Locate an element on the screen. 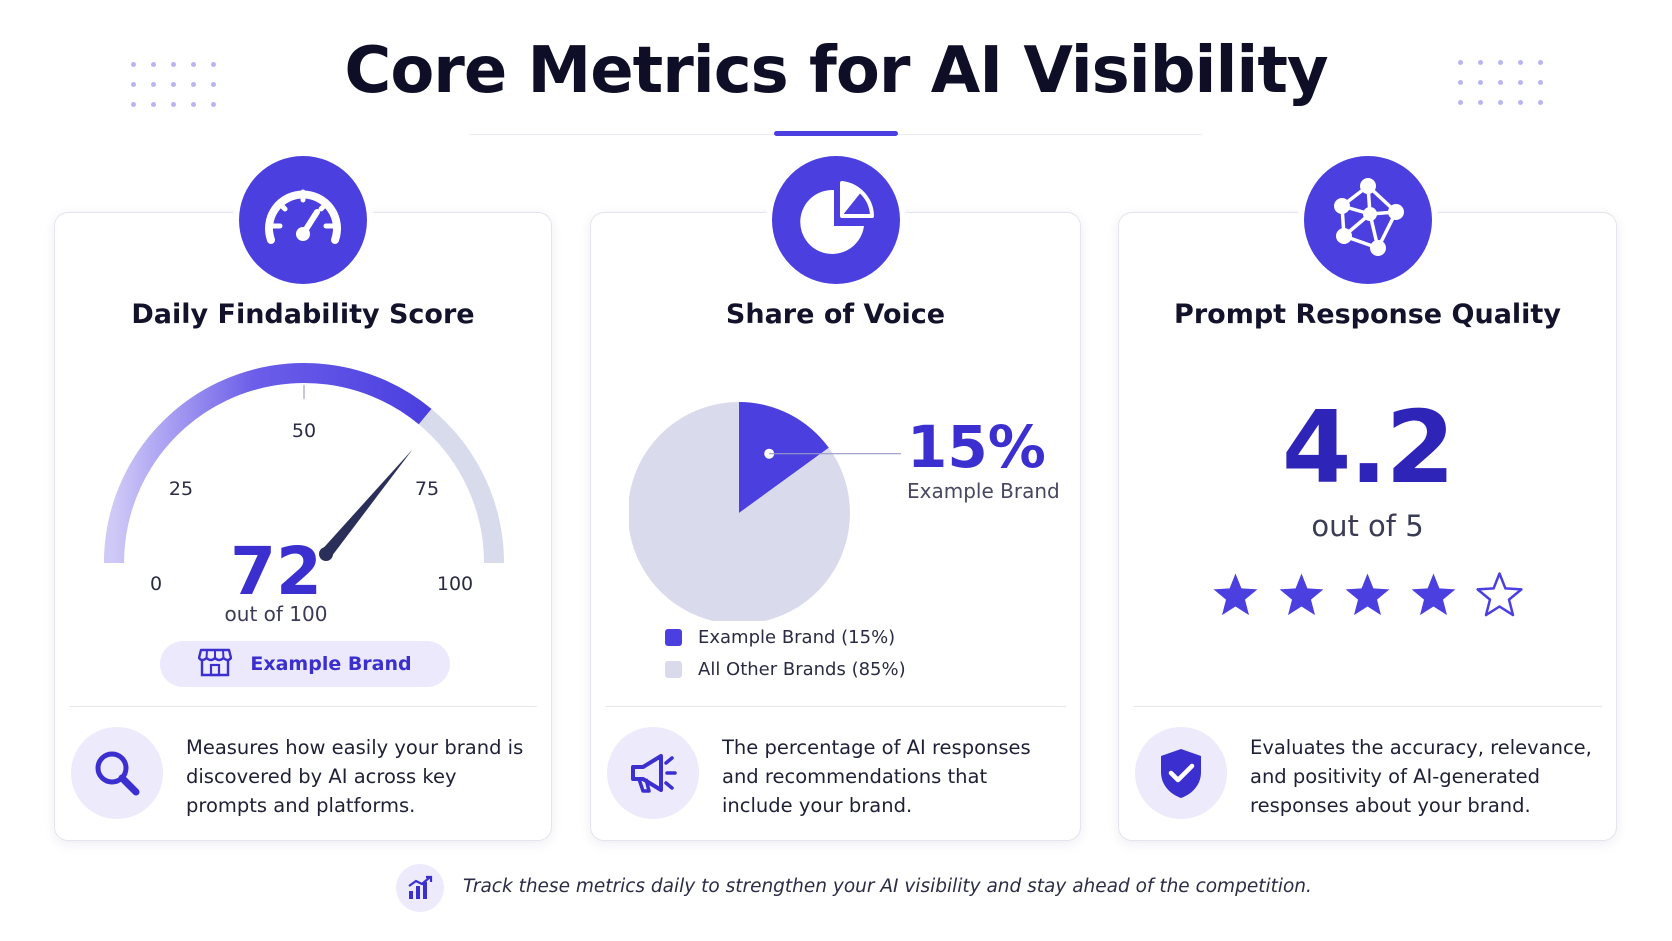 The image size is (1672, 941). decorative-dots-right is located at coordinates (1502, 82).